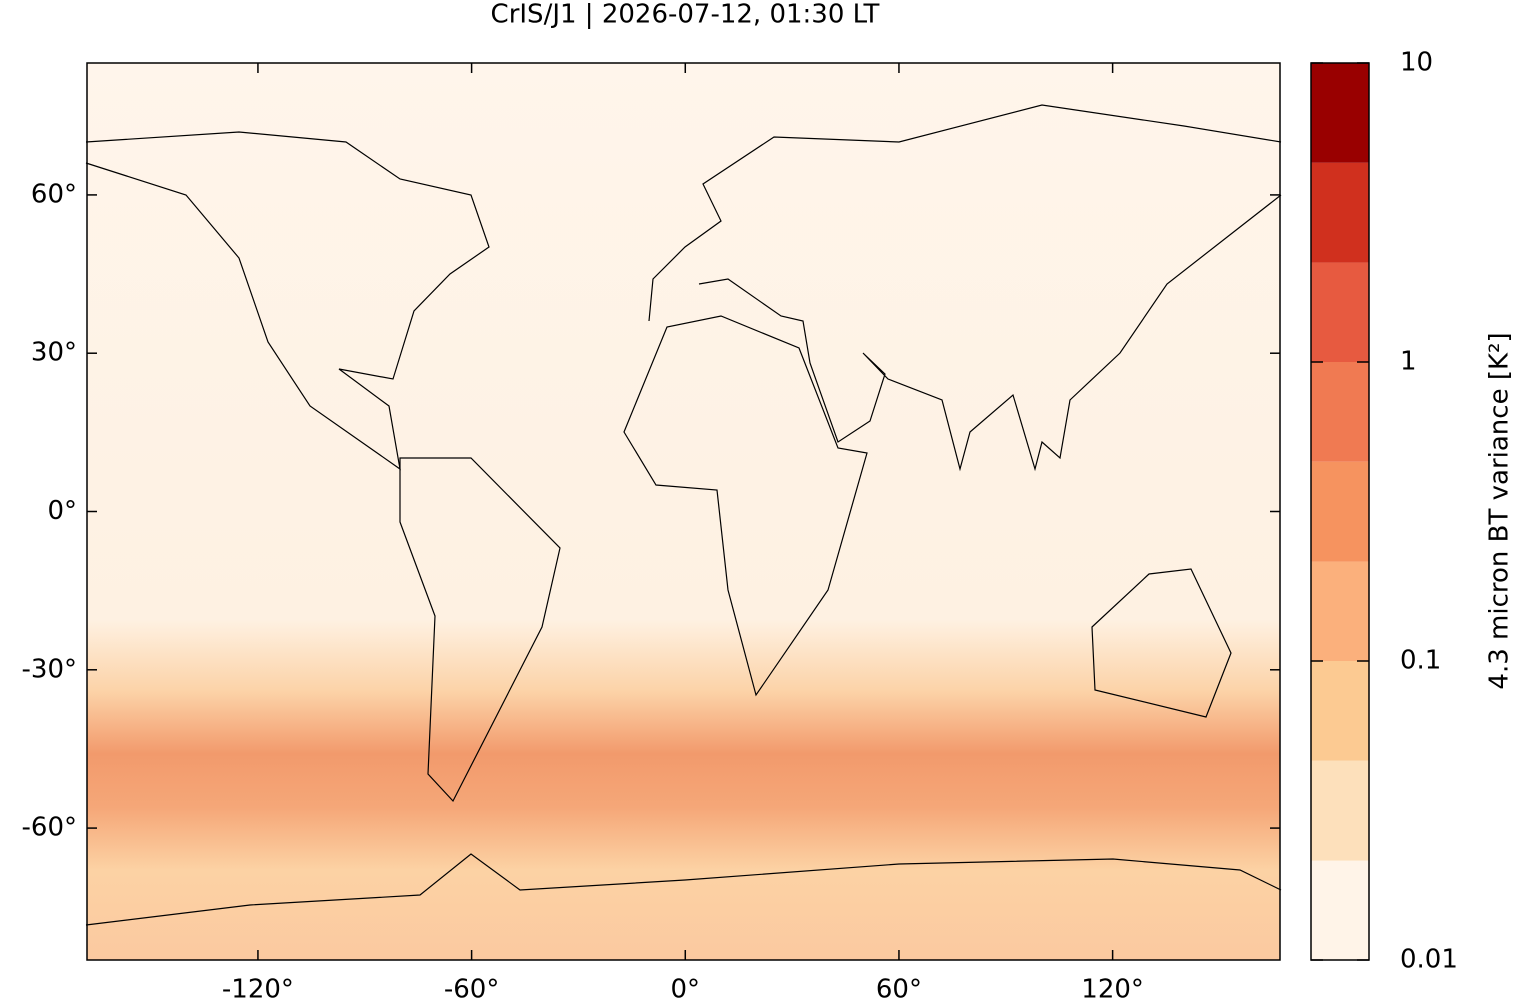 Image resolution: width=1519 pixels, height=1006 pixels. Describe the element at coordinates (62, 511) in the screenshot. I see `y-tick-label: 0°` at that location.